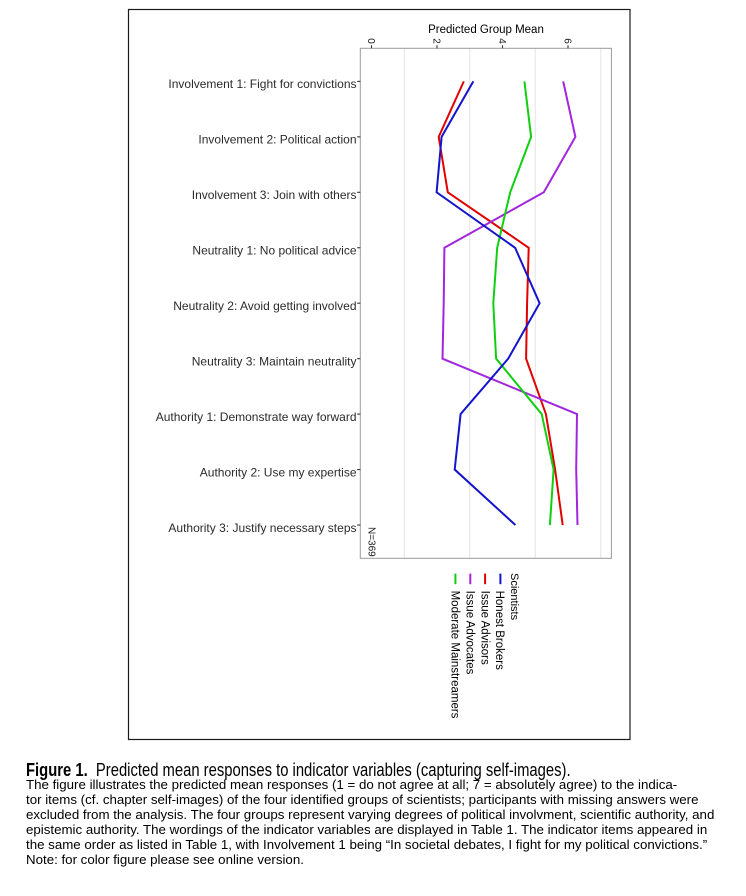  I want to click on svg-text:Involvement 2: Political actio: Involvement 2: Political action, so click(277, 140).